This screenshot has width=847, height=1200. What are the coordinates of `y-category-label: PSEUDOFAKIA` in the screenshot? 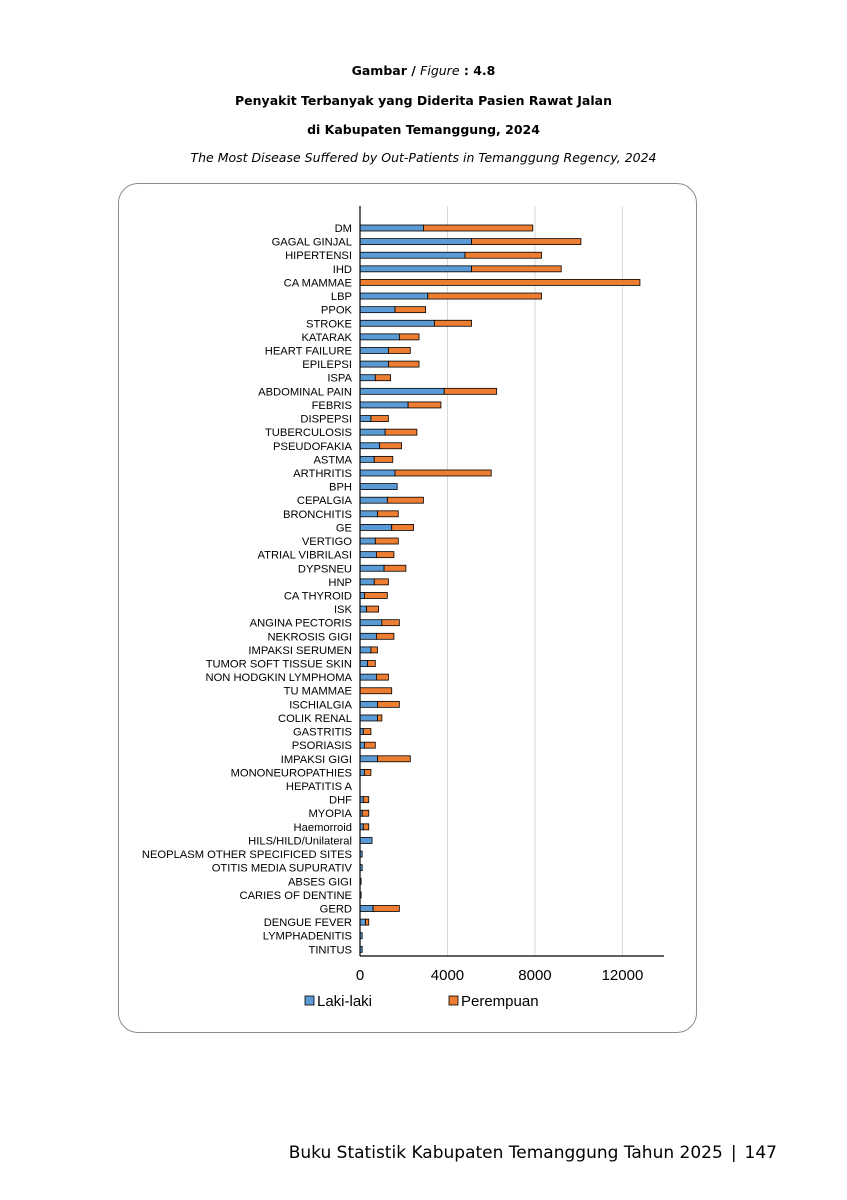 It's located at (312, 447).